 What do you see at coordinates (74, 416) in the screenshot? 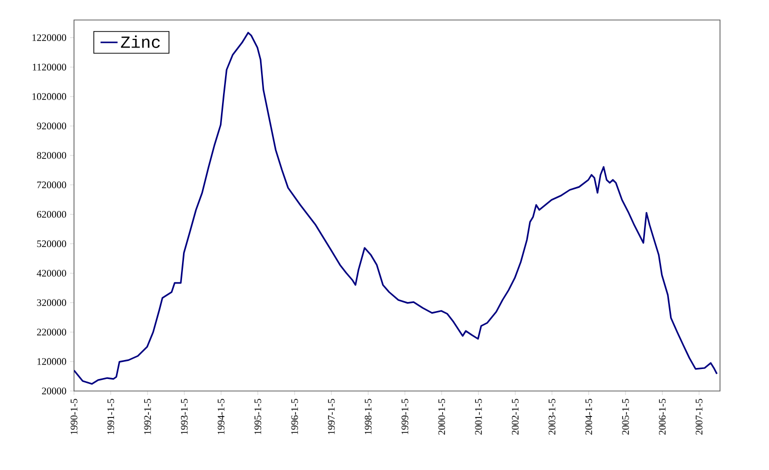
I see `x-tick-label: 1990-1-5` at bounding box center [74, 416].